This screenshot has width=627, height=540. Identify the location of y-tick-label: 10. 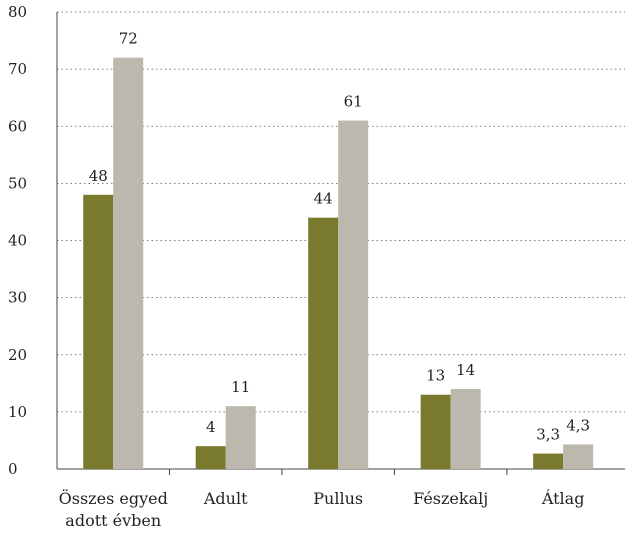
(17, 412).